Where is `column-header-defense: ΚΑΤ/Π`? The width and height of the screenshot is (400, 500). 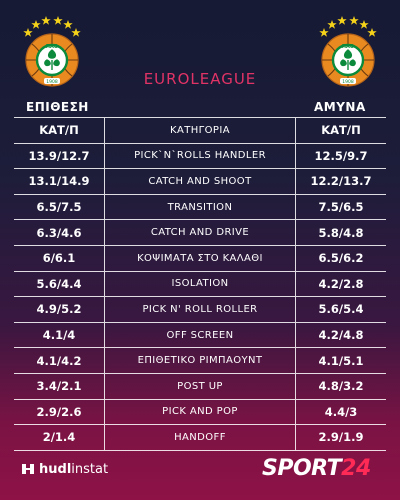 column-header-defense: ΚΑΤ/Π is located at coordinates (341, 130).